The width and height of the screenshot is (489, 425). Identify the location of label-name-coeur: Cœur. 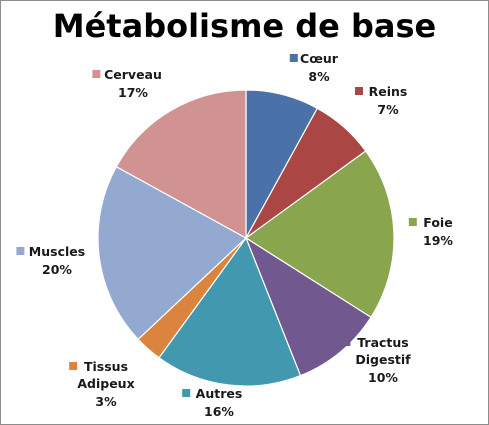
(319, 58).